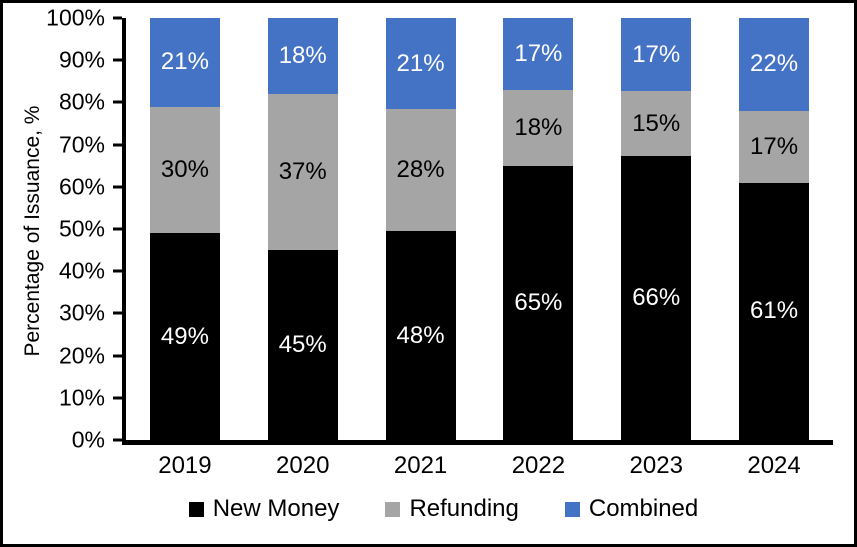  I want to click on bar-segment-label: 61%, so click(774, 311).